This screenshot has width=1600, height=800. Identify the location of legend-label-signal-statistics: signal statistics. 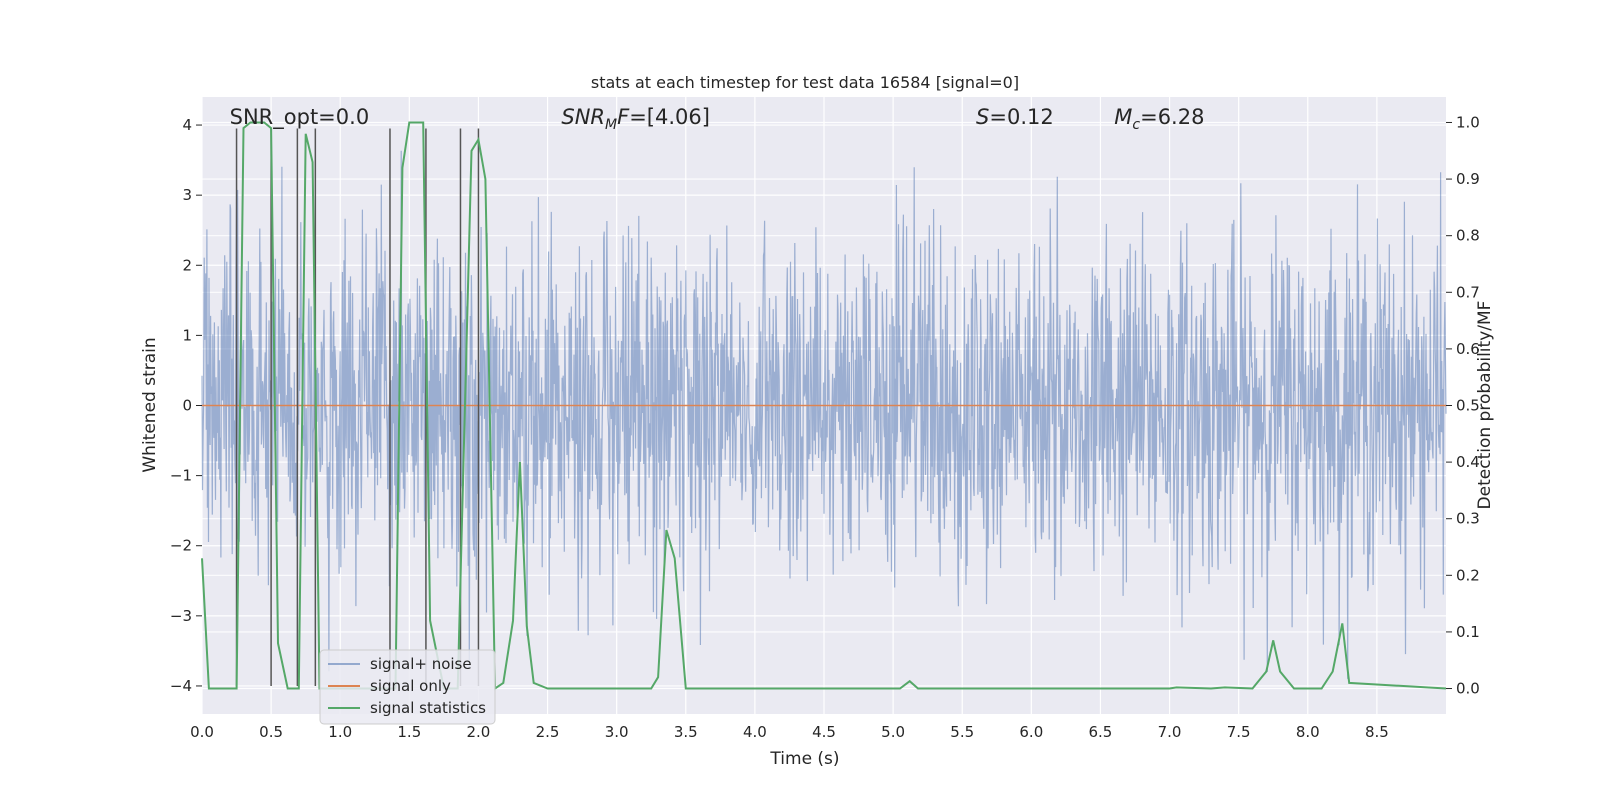
(428, 708).